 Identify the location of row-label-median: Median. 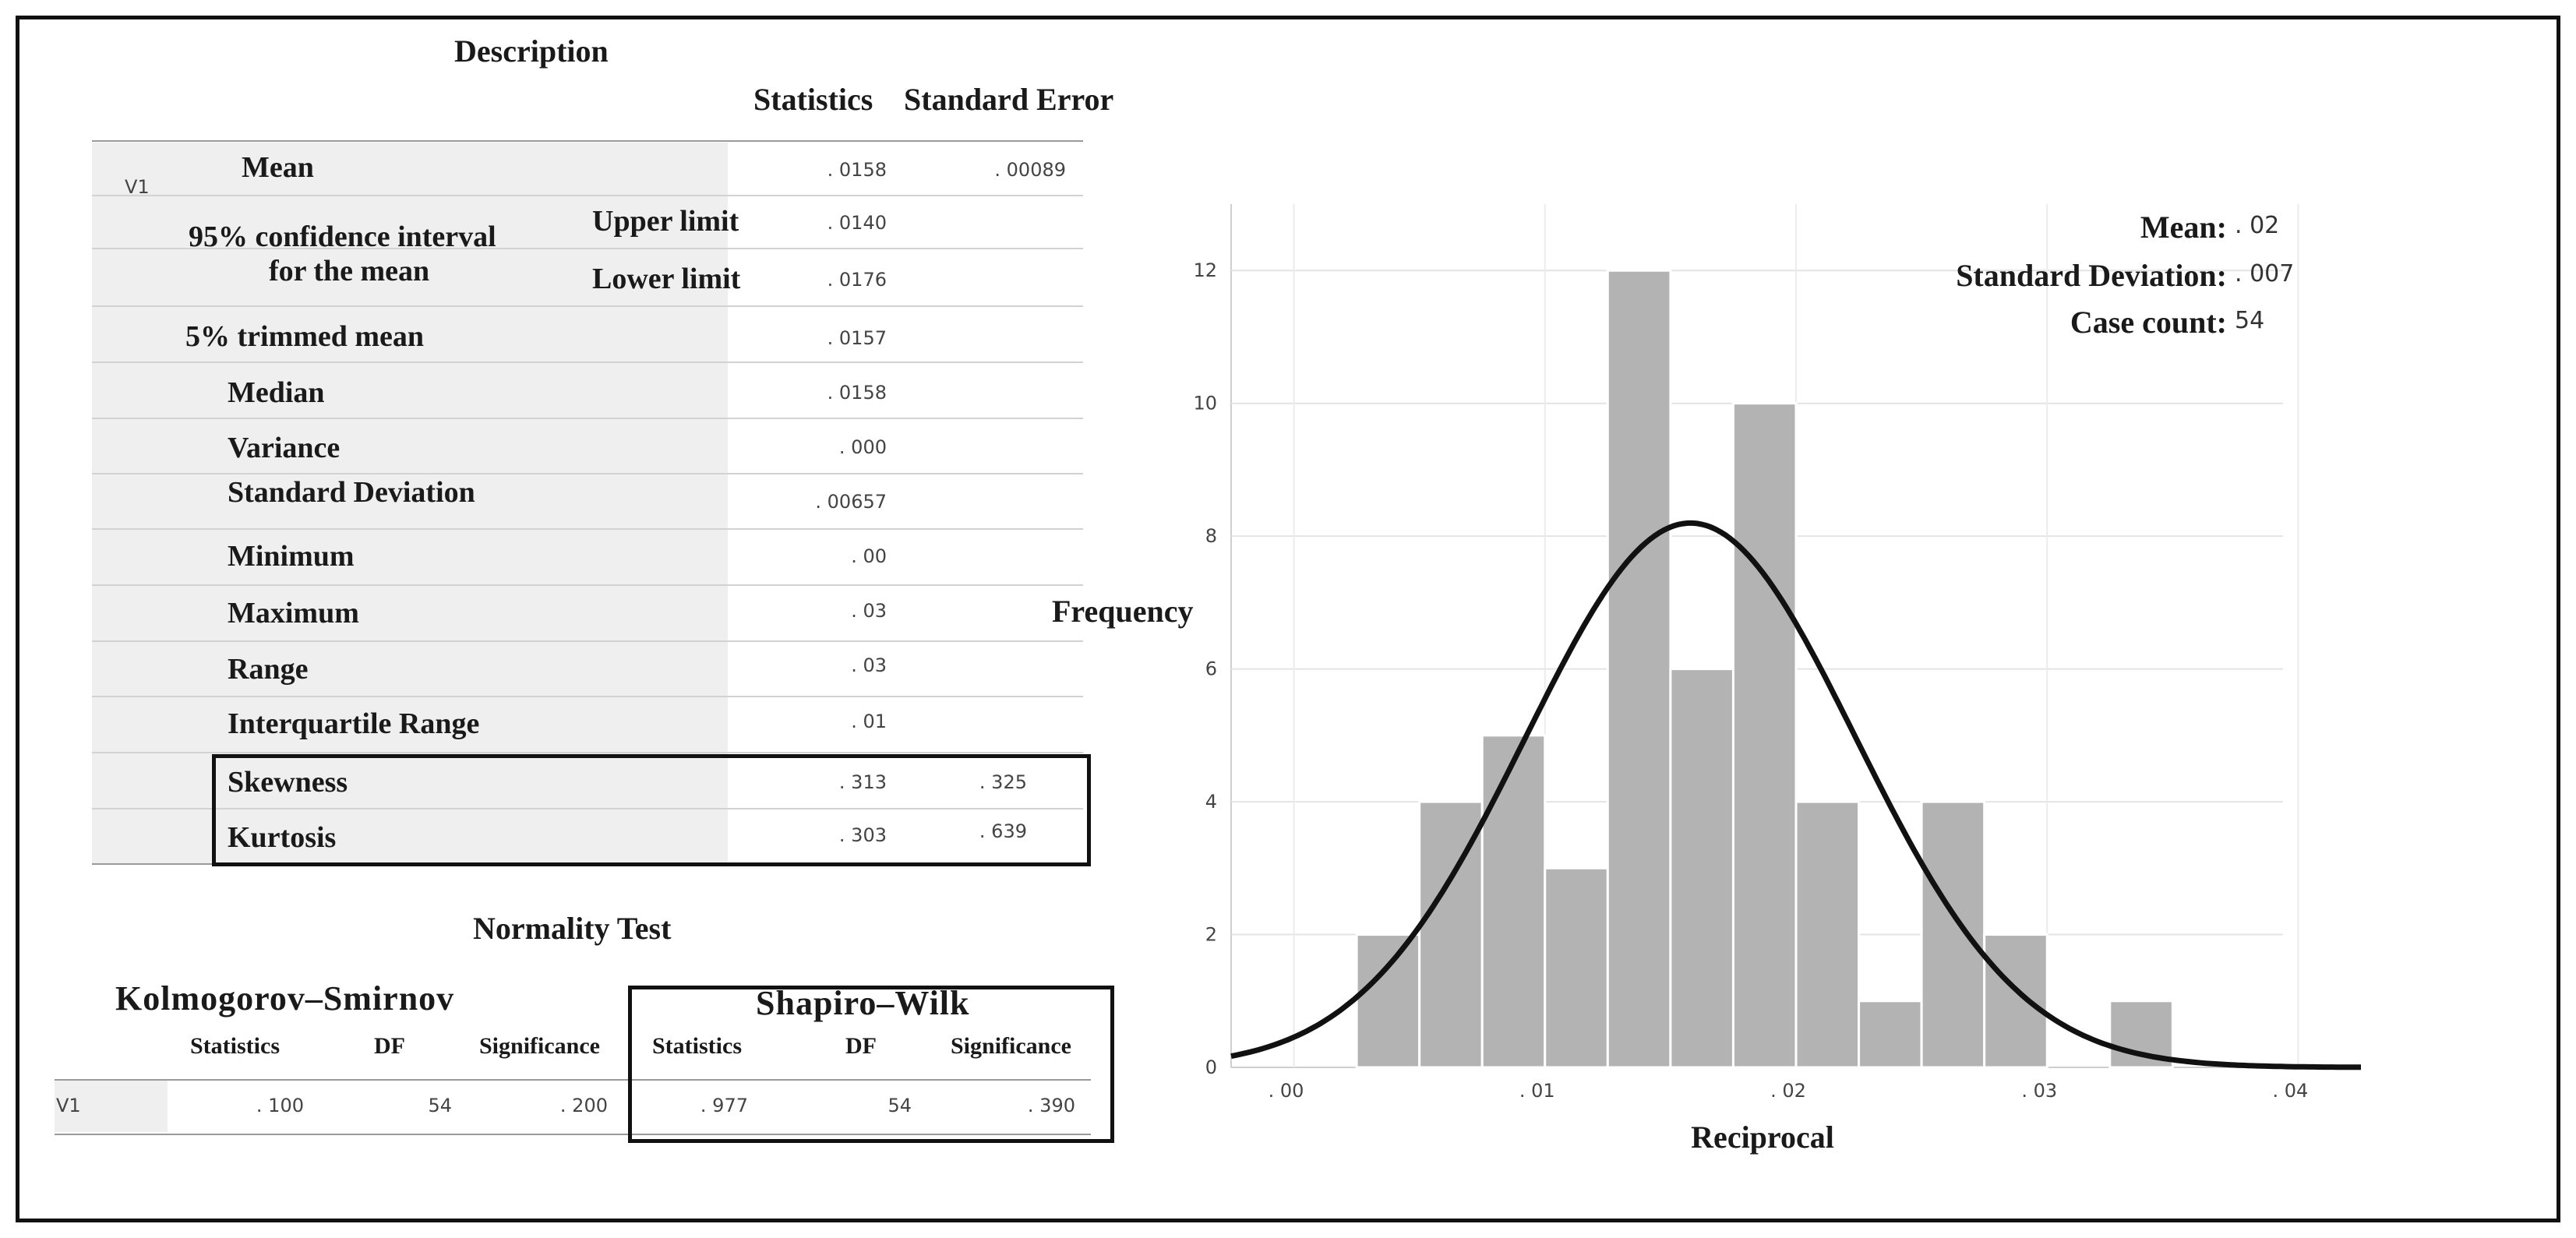
(276, 393).